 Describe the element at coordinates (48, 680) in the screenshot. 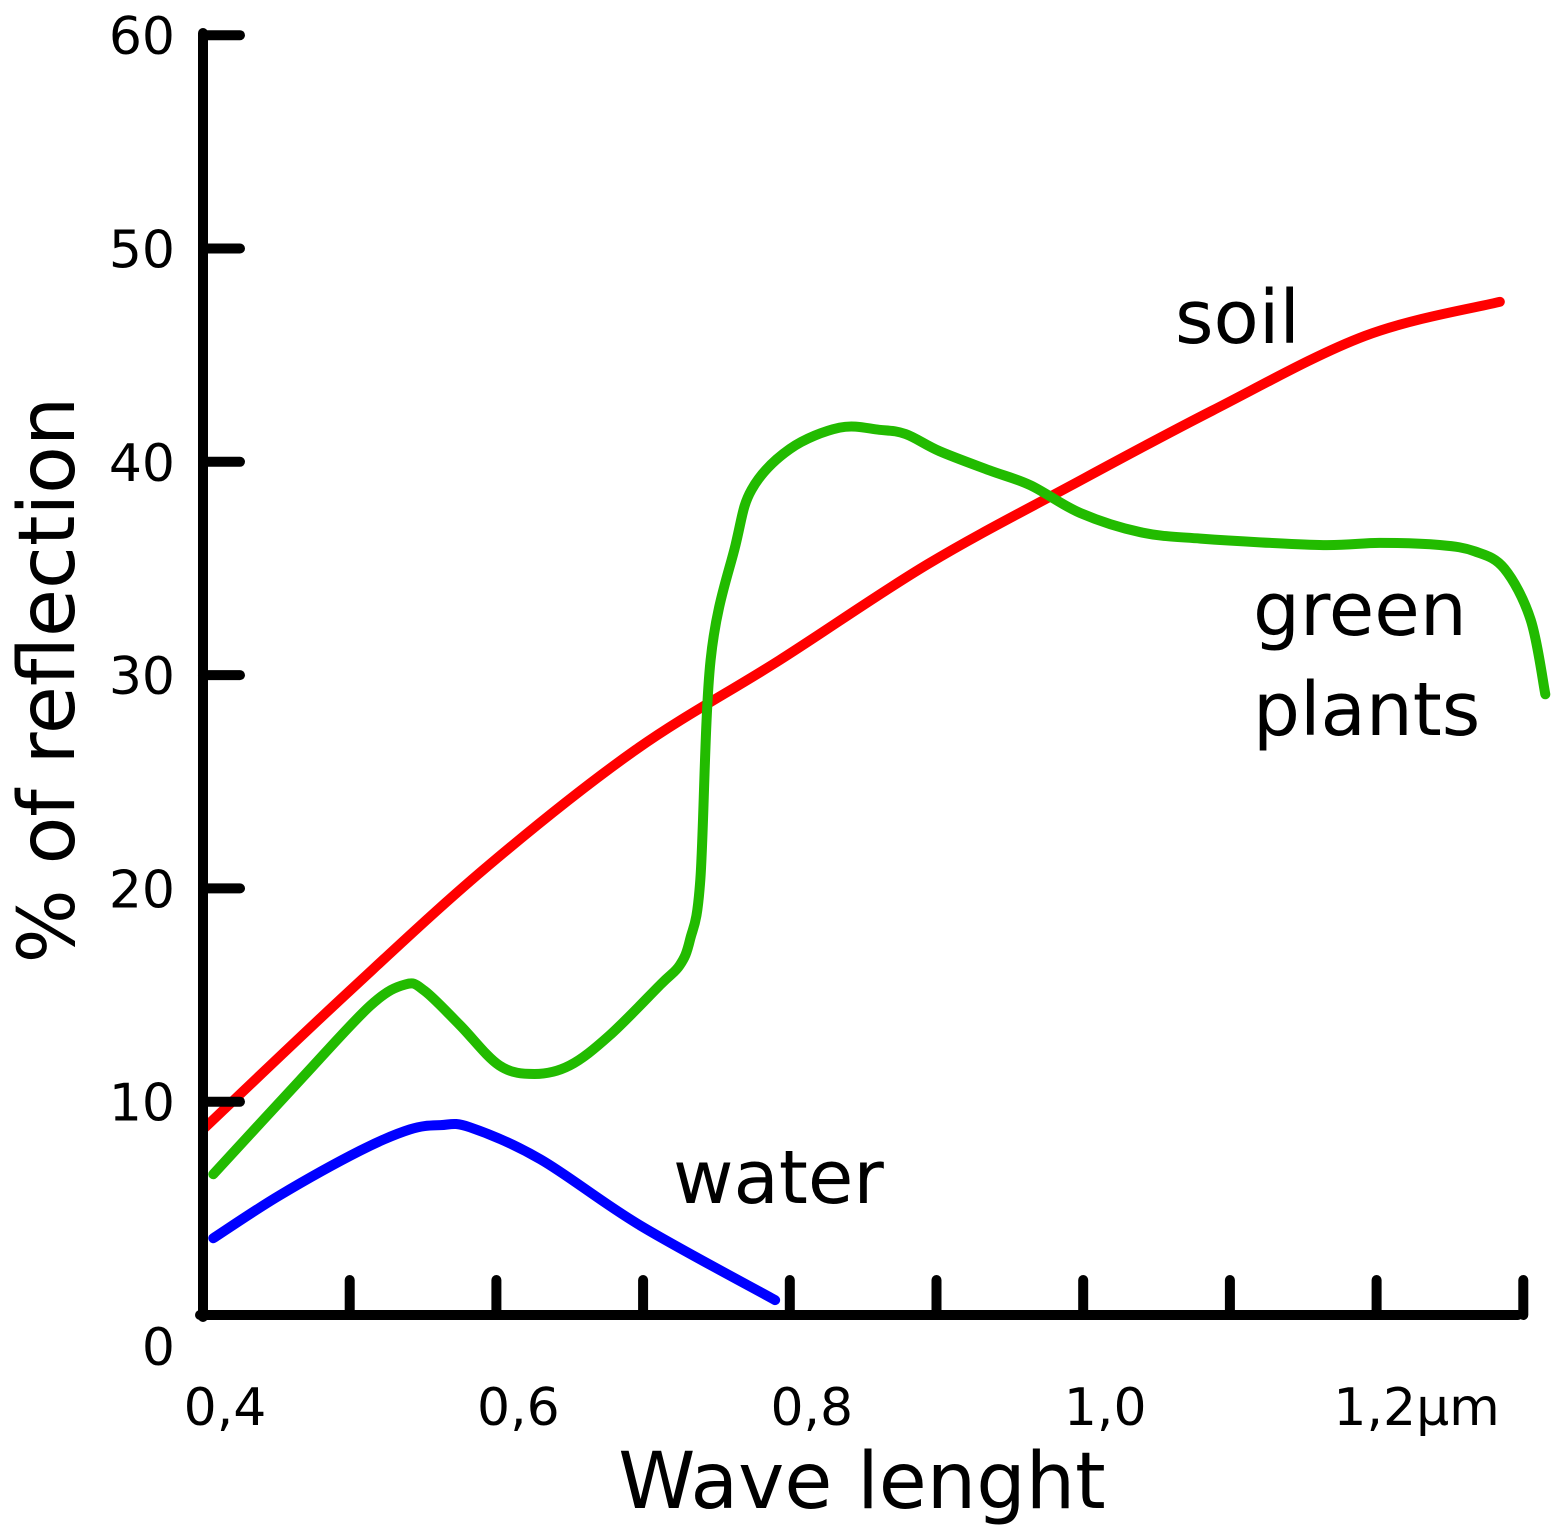

I see `y-axis-title: % of reflection` at that location.